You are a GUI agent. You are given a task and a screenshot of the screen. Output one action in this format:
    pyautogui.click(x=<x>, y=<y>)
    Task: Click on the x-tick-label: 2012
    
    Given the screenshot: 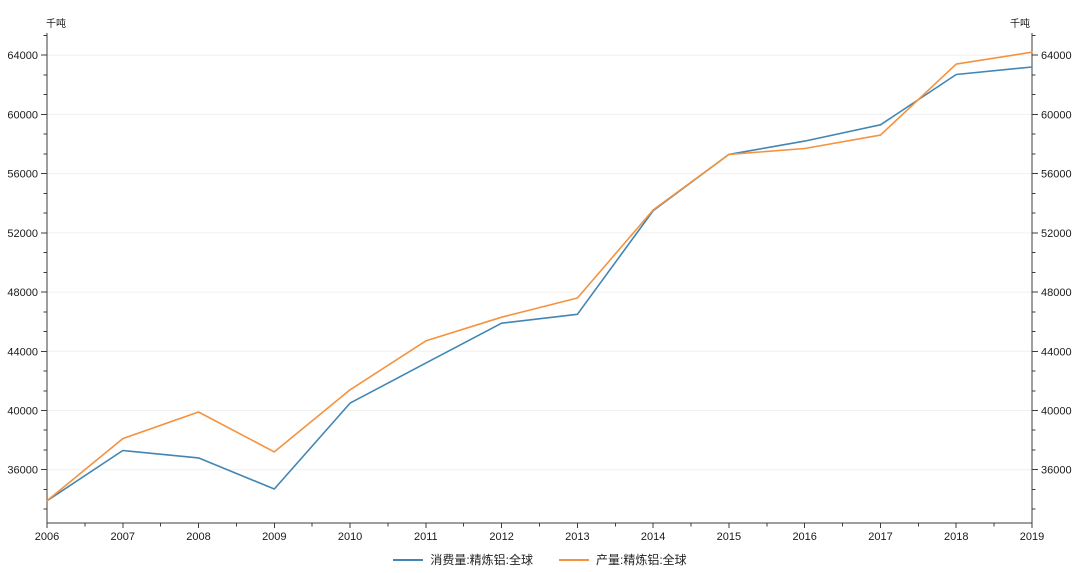 What is the action you would take?
    pyautogui.click(x=501, y=537)
    